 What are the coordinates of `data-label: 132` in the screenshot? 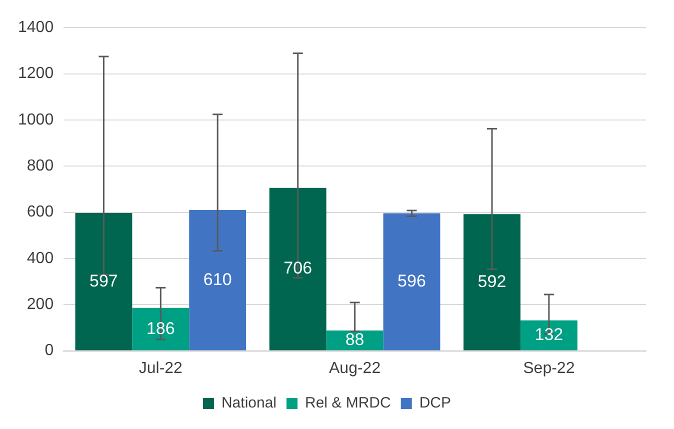 It's located at (549, 334).